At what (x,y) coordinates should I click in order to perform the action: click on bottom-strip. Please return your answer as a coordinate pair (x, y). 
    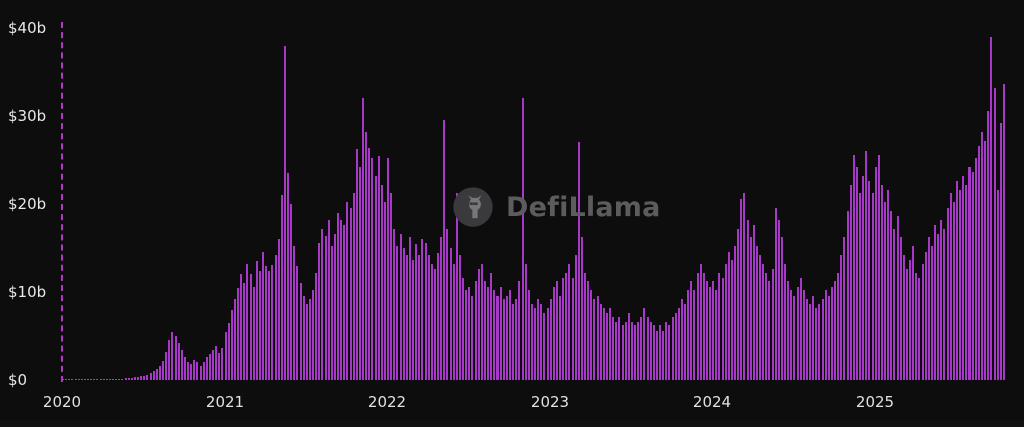
    Looking at the image, I should click on (512, 423).